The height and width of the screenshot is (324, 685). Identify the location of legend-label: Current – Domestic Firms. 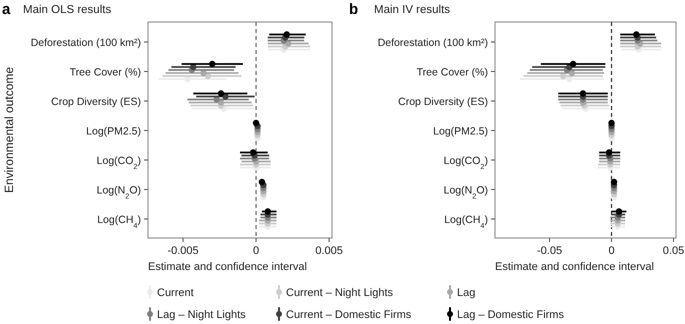
(349, 315).